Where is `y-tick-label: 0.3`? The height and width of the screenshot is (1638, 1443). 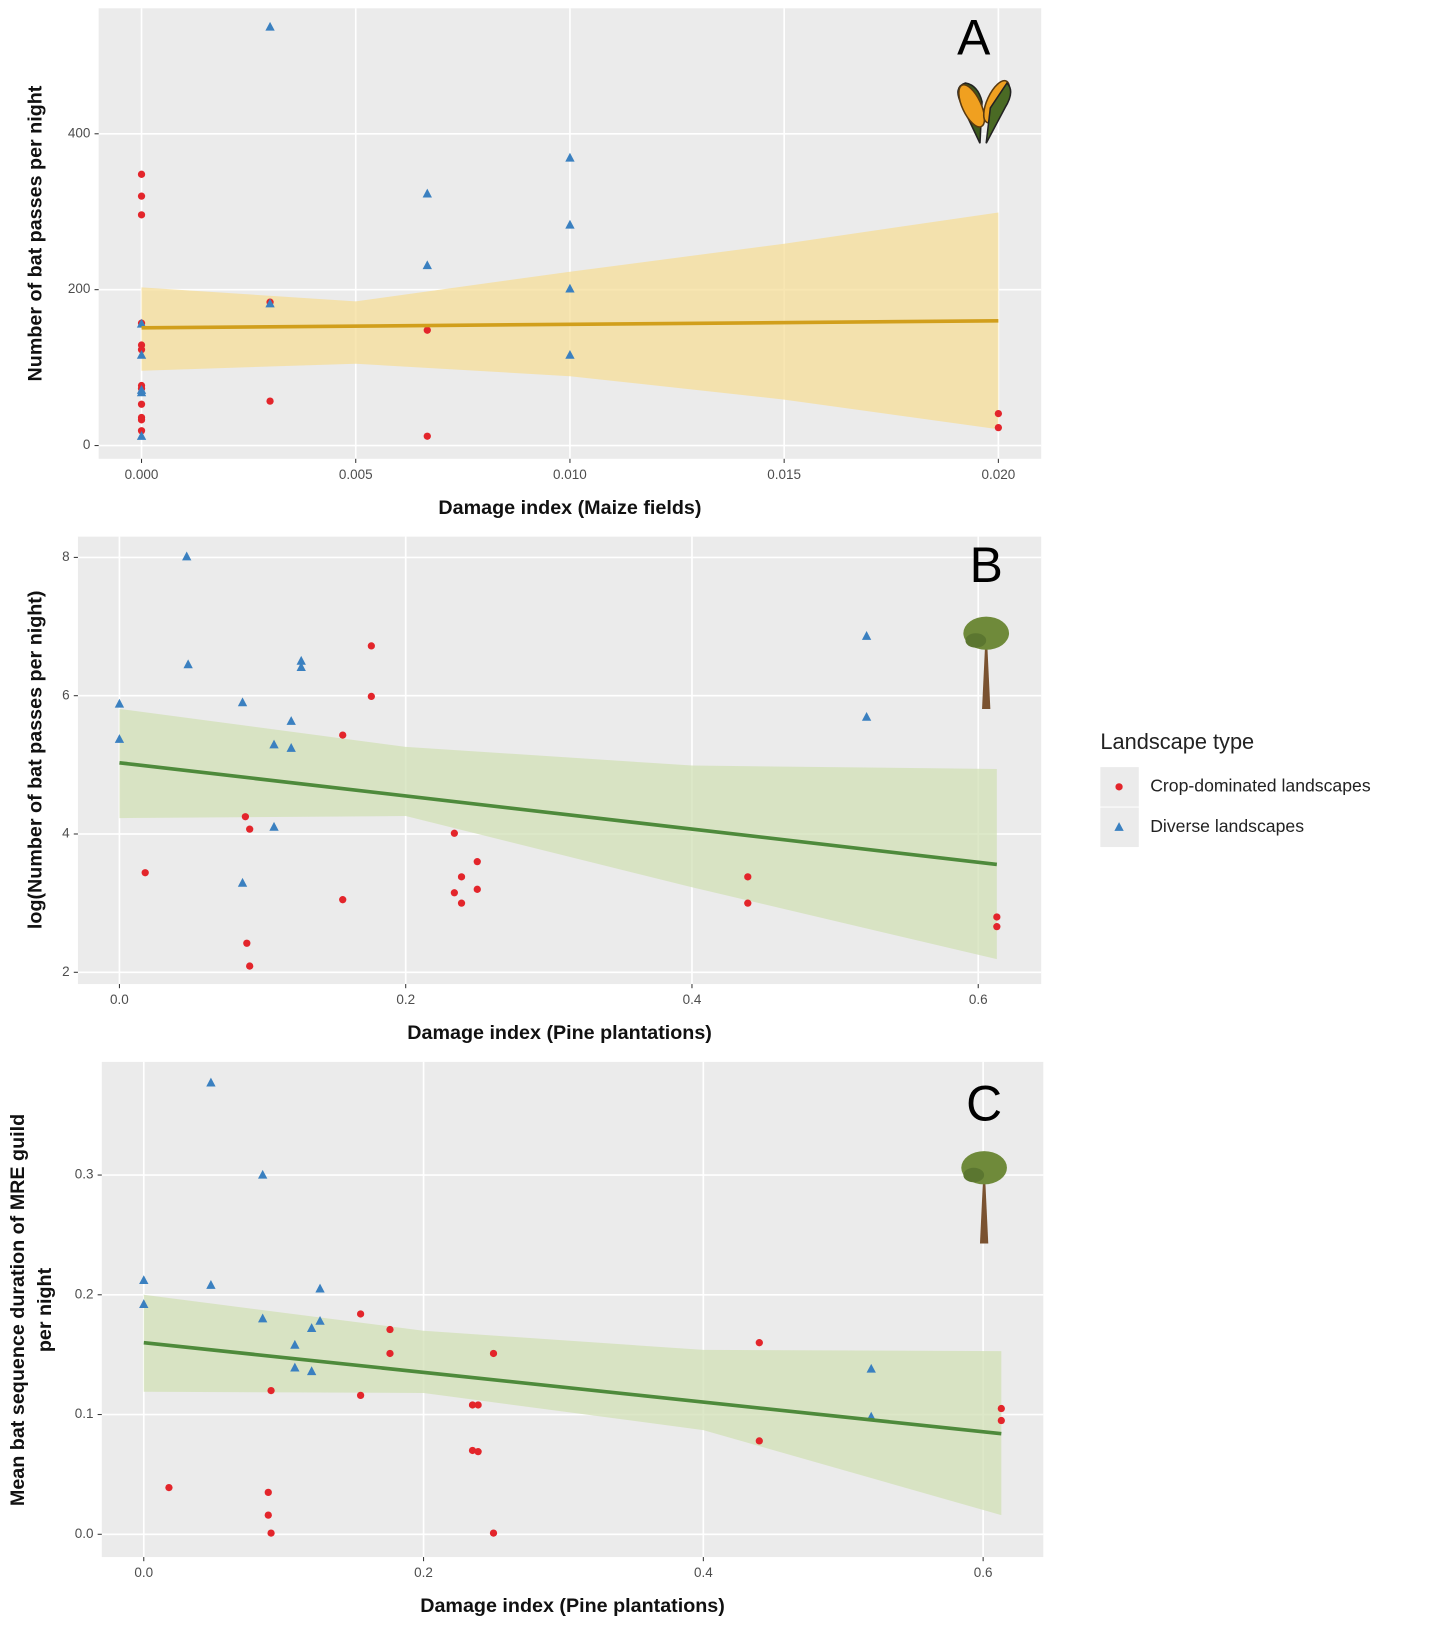
y-tick-label: 0.3 is located at coordinates (84, 1174).